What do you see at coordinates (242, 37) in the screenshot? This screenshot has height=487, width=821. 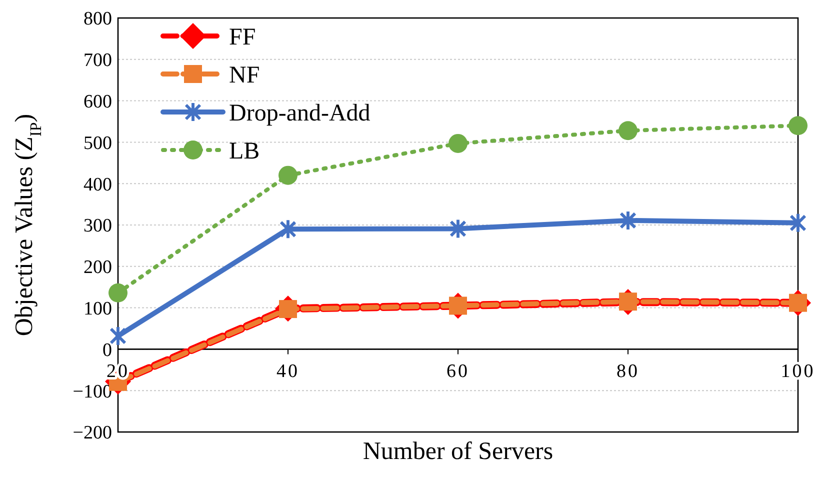 I see `legend-label: FF` at bounding box center [242, 37].